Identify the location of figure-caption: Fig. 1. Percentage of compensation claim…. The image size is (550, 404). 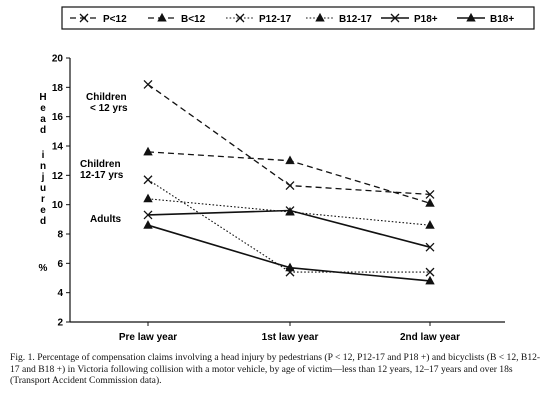
(275, 369).